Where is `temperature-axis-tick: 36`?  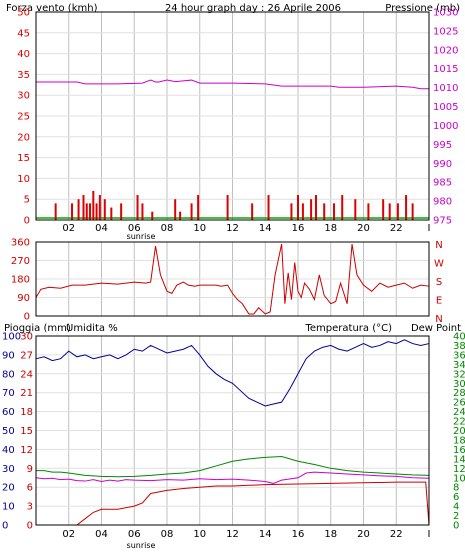 temperature-axis-tick: 36 is located at coordinates (459, 355).